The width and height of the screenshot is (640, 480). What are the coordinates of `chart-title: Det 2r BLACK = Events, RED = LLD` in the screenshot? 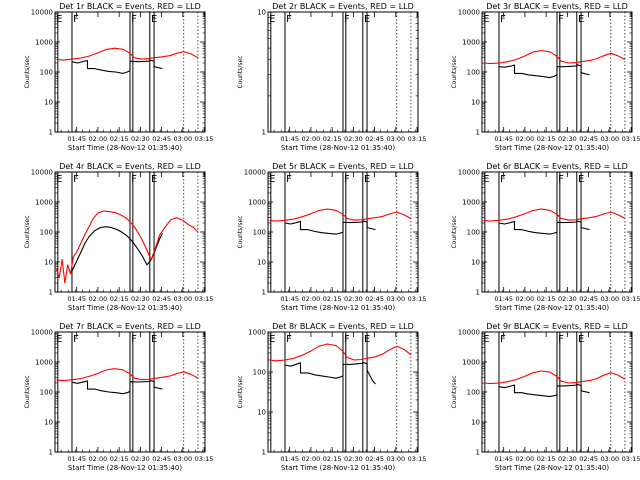 It's located at (343, 6).